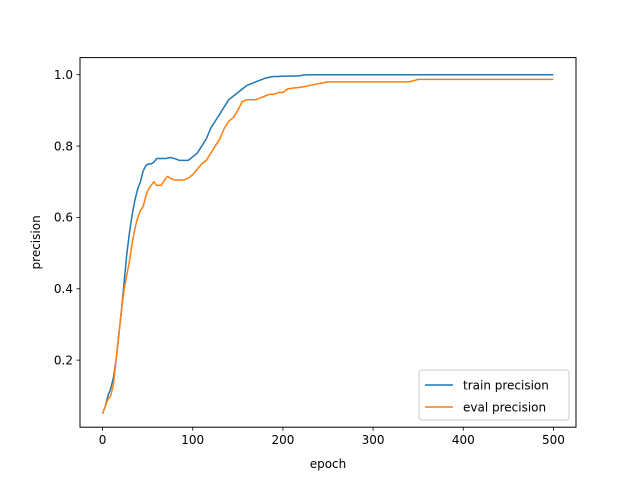 The height and width of the screenshot is (480, 640). What do you see at coordinates (63, 218) in the screenshot?
I see `y-tick-label: 0.6` at bounding box center [63, 218].